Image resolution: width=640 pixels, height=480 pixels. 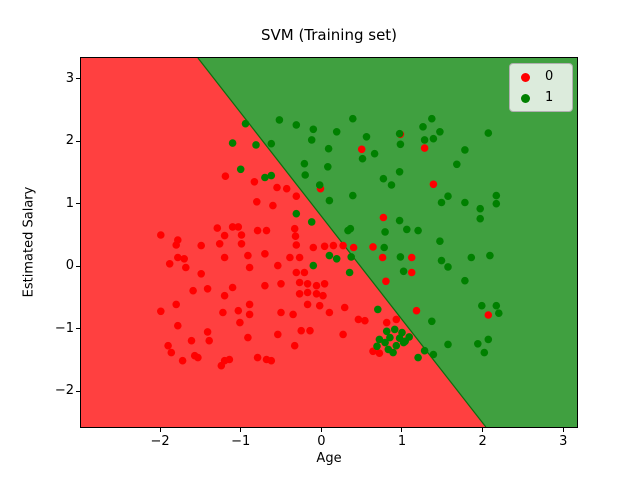 What do you see at coordinates (482, 441) in the screenshot?
I see `x-tick-label: 2` at bounding box center [482, 441].